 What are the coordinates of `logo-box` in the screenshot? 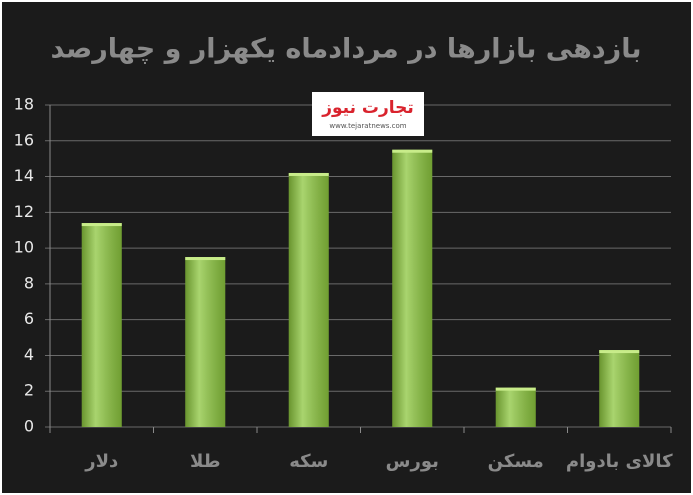 It's located at (368, 114).